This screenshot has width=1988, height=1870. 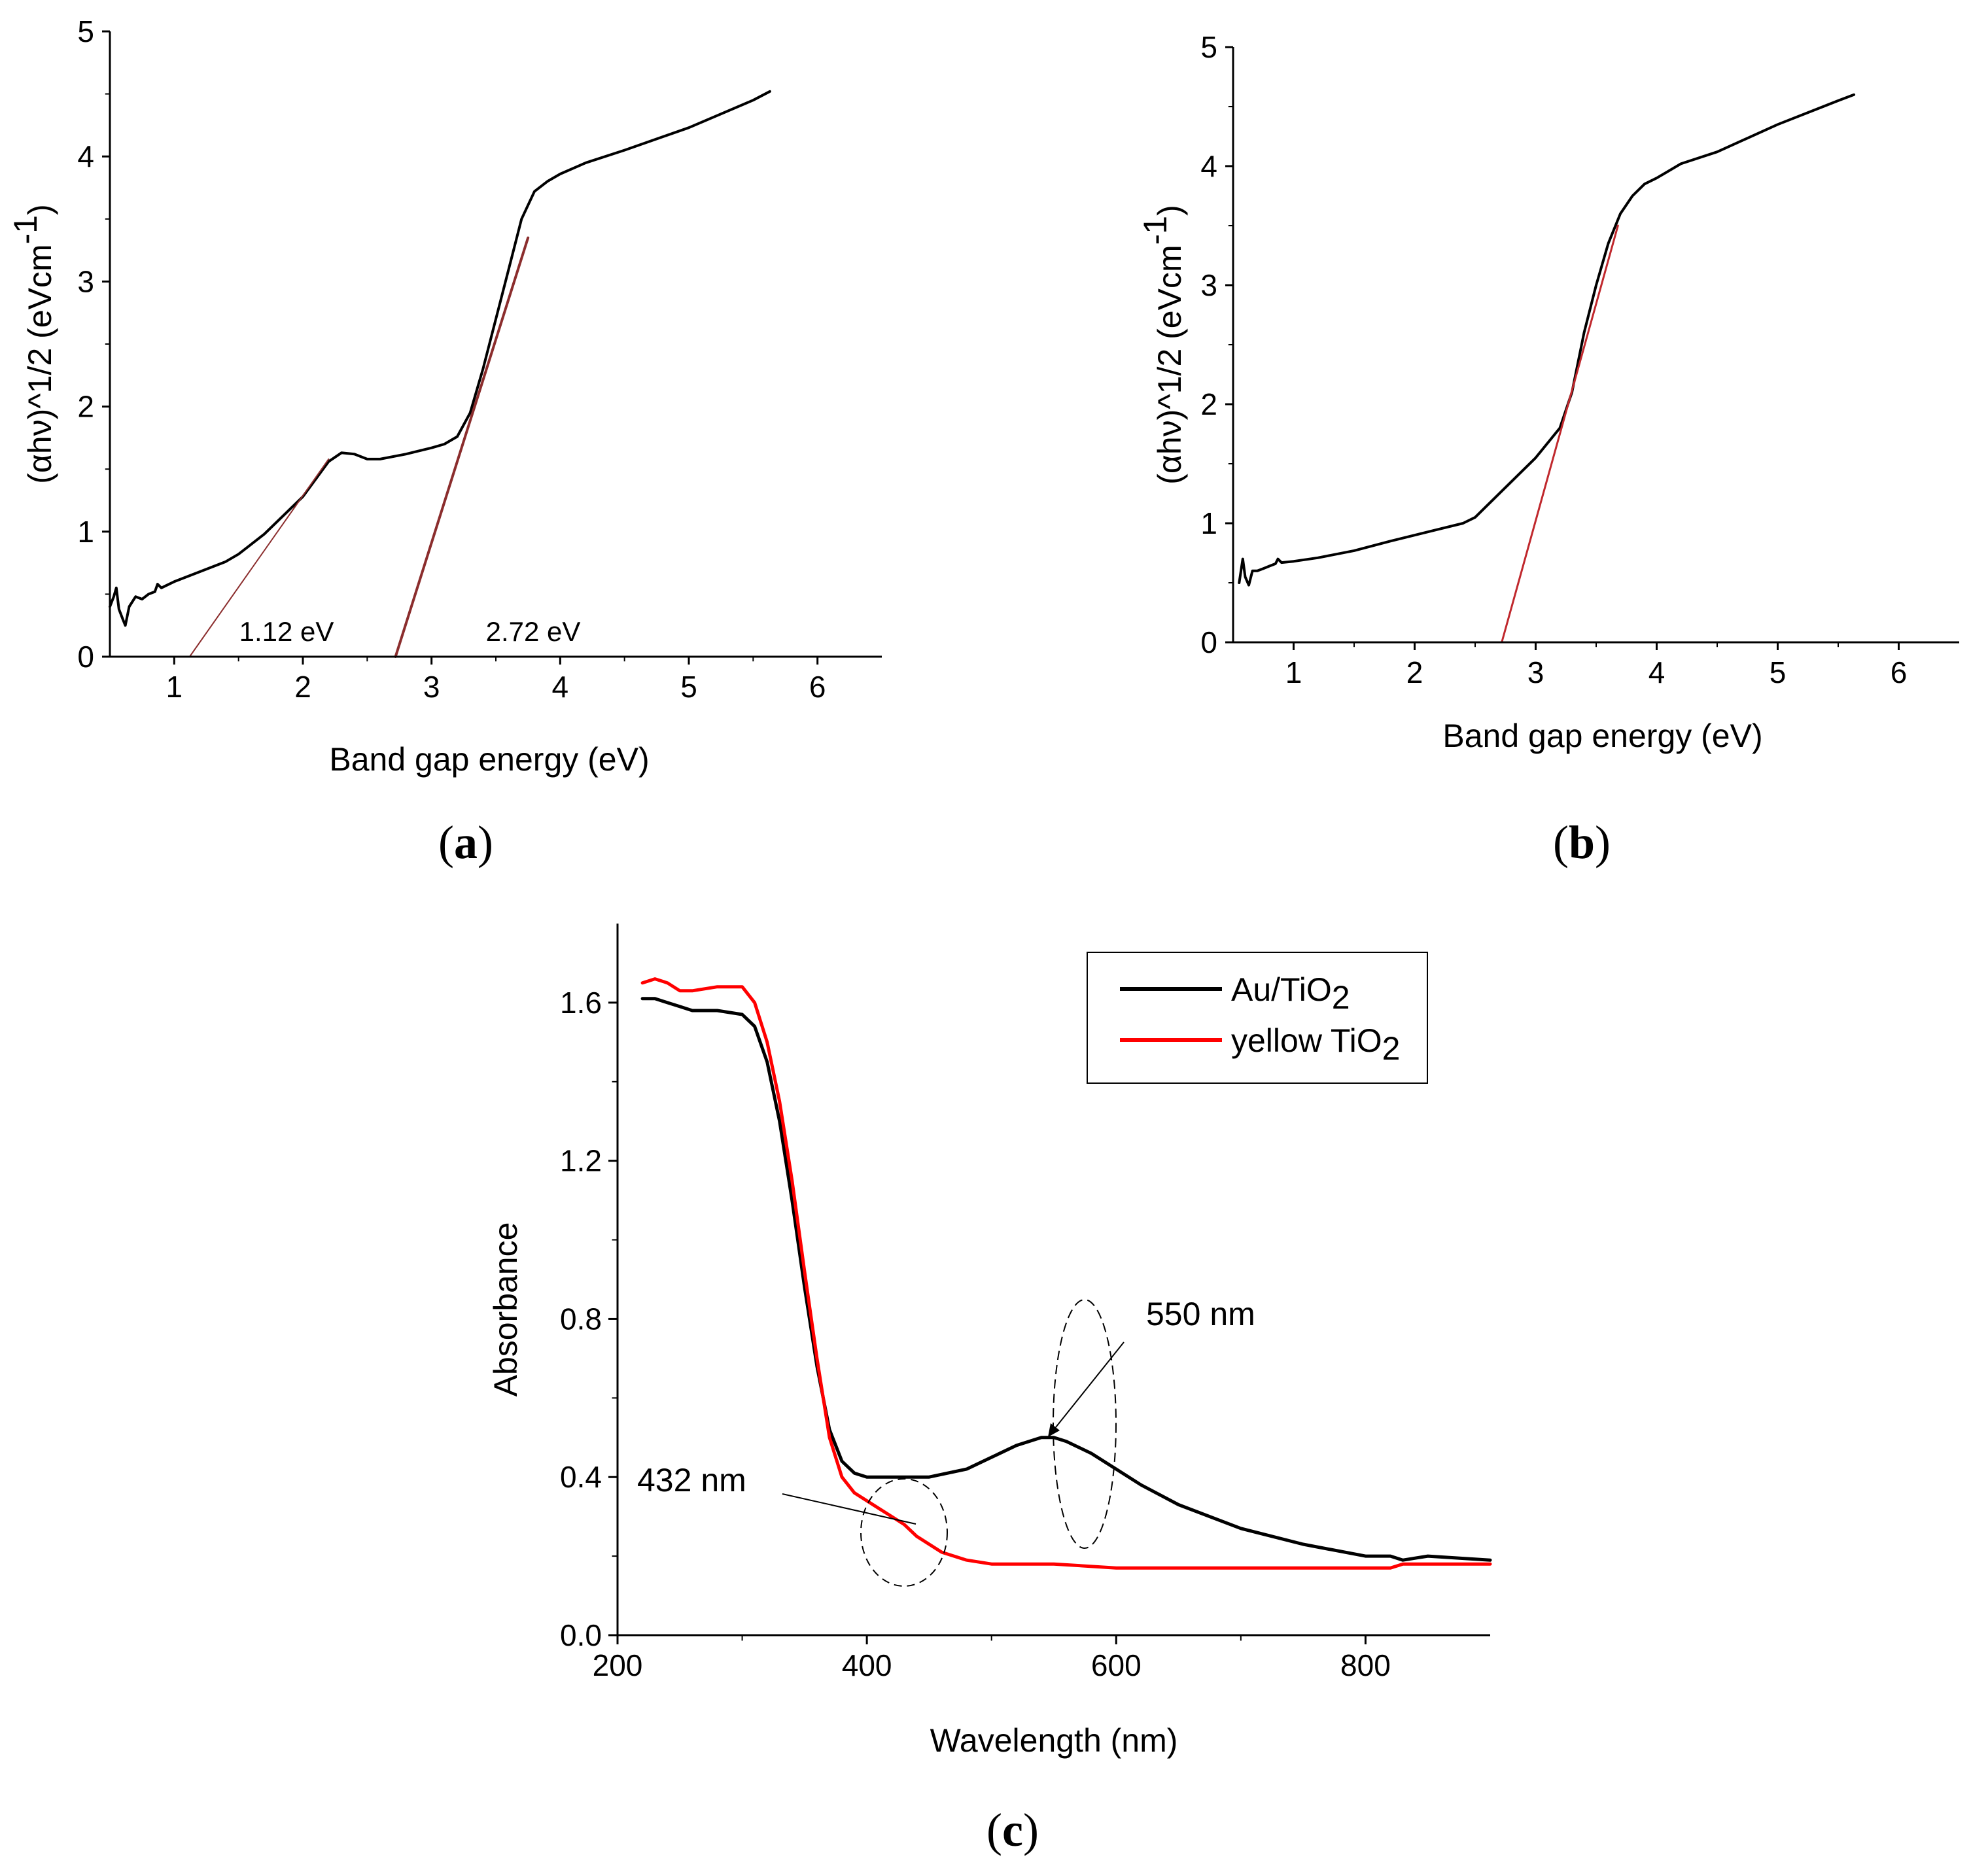 I want to click on panel-c-y-tick-label: 1.6, so click(x=581, y=1003).